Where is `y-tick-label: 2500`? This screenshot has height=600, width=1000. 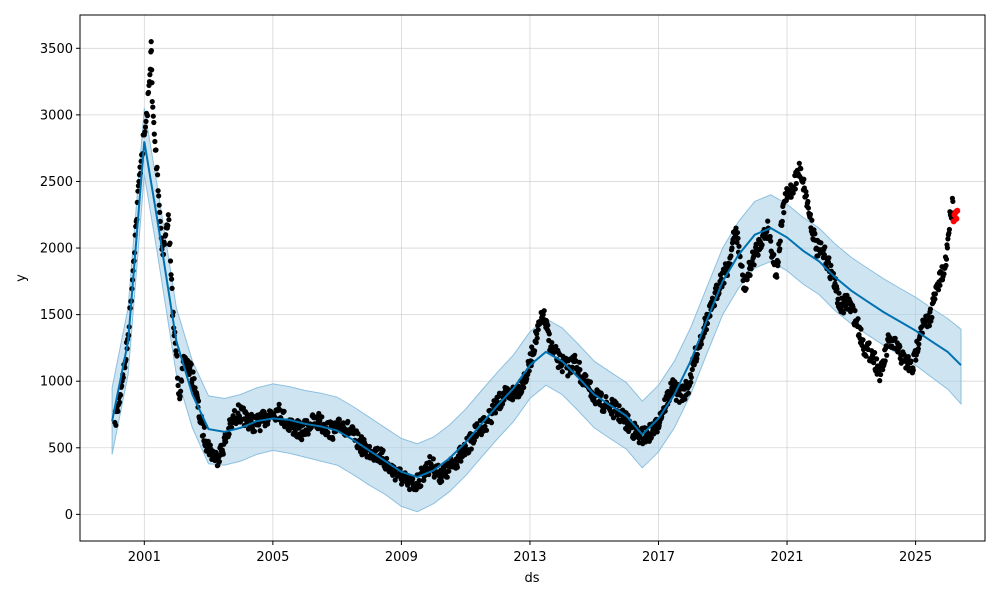
y-tick-label: 2500 is located at coordinates (56, 182).